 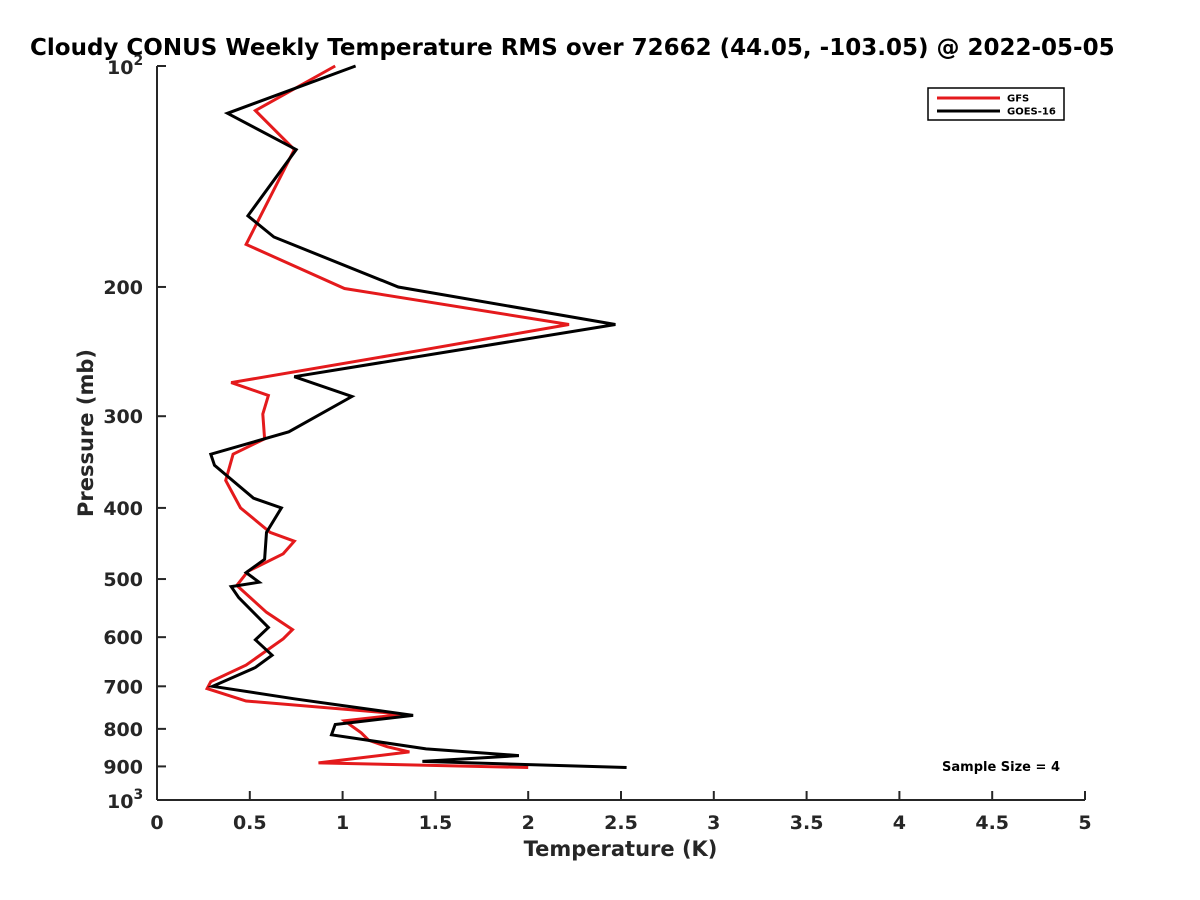 What do you see at coordinates (528, 823) in the screenshot?
I see `x-tick-label: 2` at bounding box center [528, 823].